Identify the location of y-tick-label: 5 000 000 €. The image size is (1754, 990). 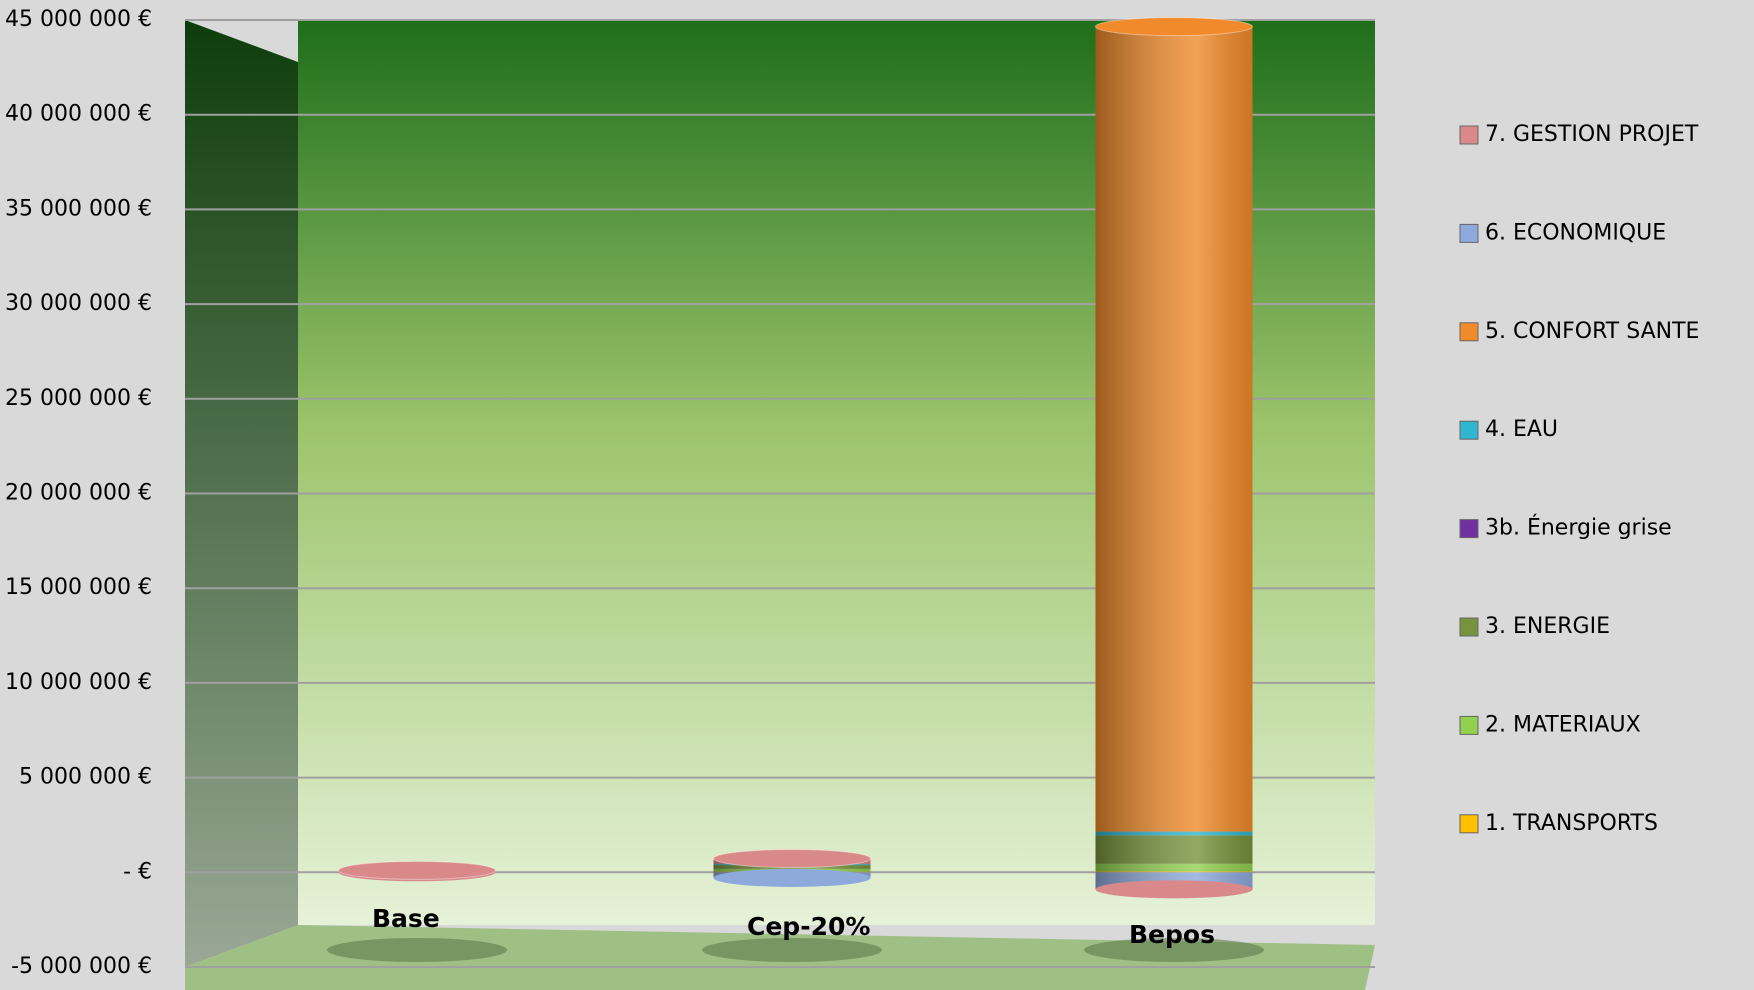
(85, 777).